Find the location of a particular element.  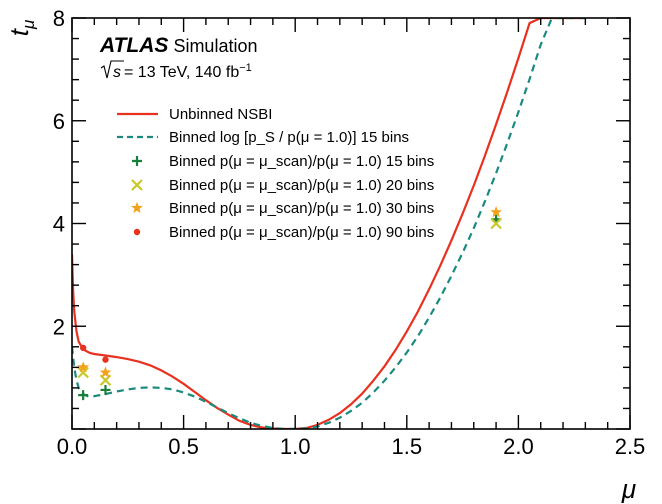

legend-label-unbinned: Unbinned NSBI is located at coordinates (220, 114).